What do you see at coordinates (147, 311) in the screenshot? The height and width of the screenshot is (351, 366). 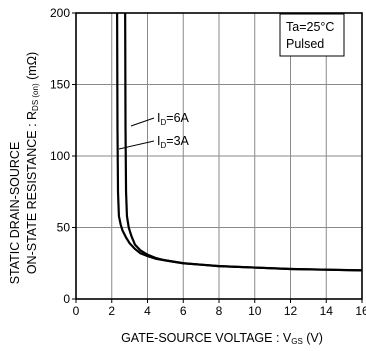 I see `x-tick-label-2: 4` at bounding box center [147, 311].